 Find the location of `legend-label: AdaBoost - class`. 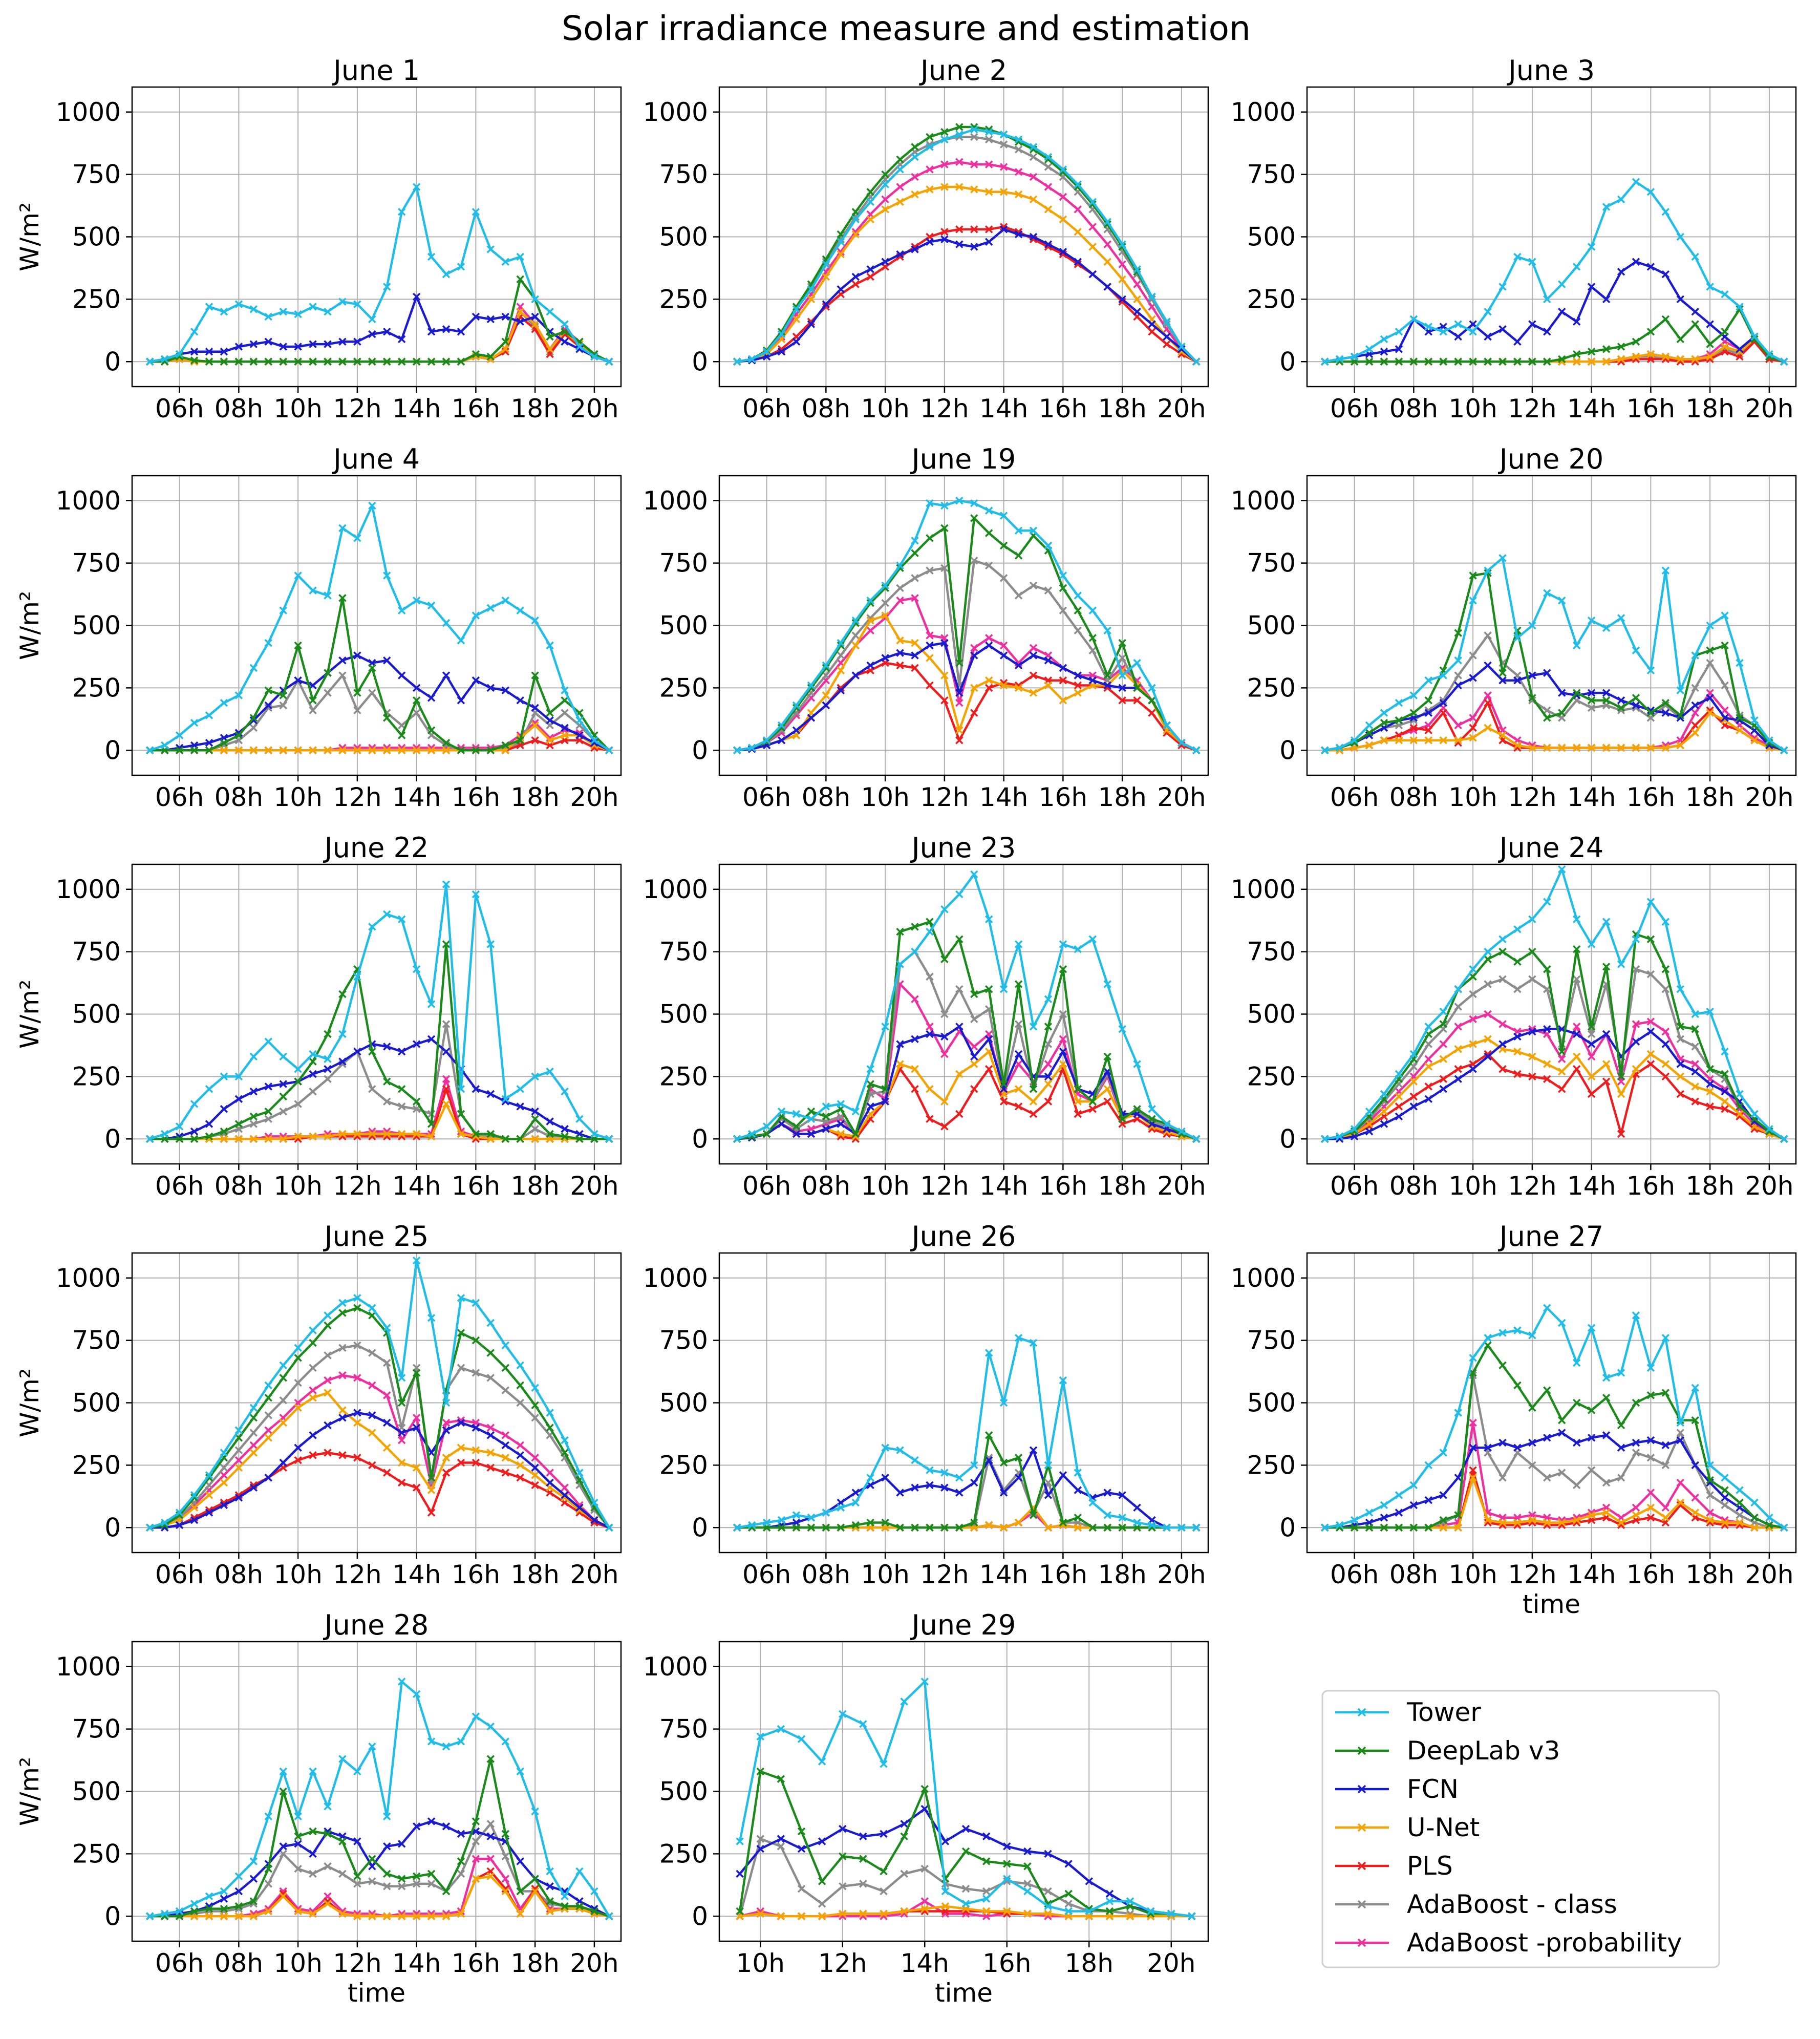

legend-label: AdaBoost - class is located at coordinates (1512, 1904).